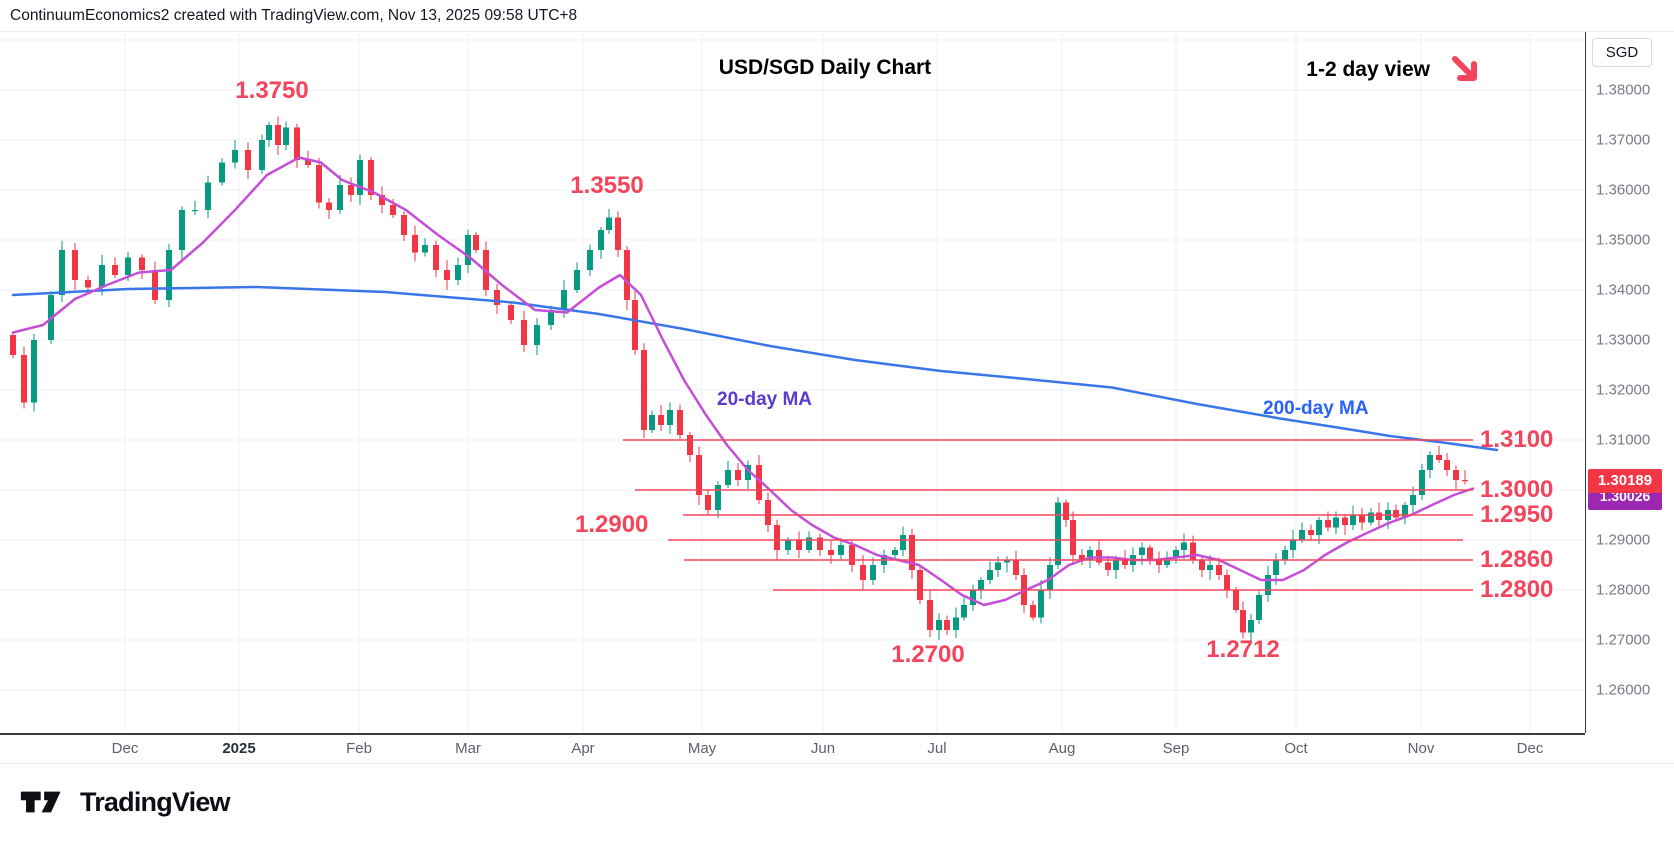 The width and height of the screenshot is (1674, 842). Describe the element at coordinates (1464, 68) in the screenshot. I see `bearish-arrow-icon` at that location.